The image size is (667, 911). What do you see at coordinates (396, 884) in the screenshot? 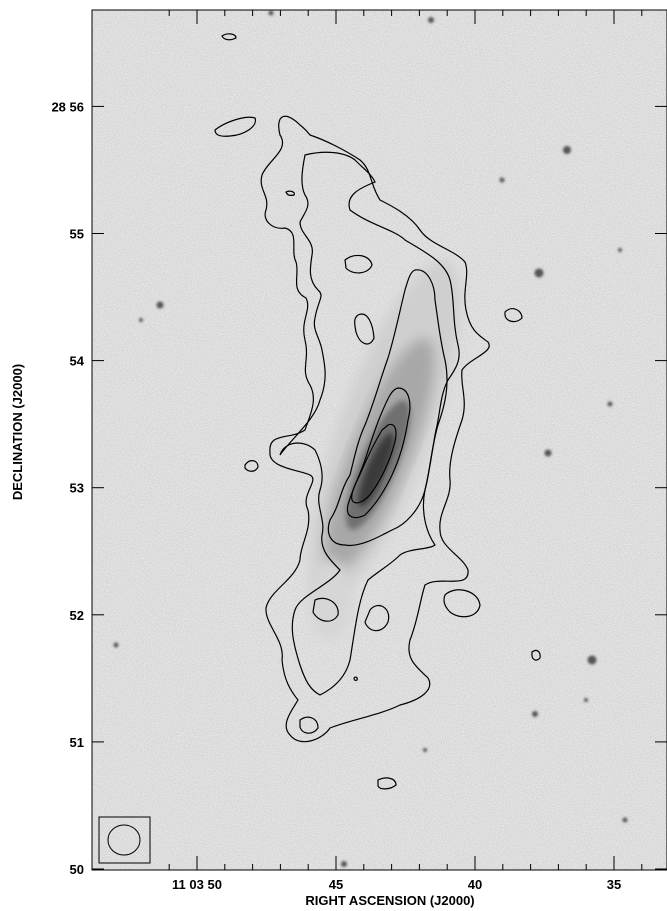
I see `x-tick-labels: 11 03 50 45 40 35` at bounding box center [396, 884].